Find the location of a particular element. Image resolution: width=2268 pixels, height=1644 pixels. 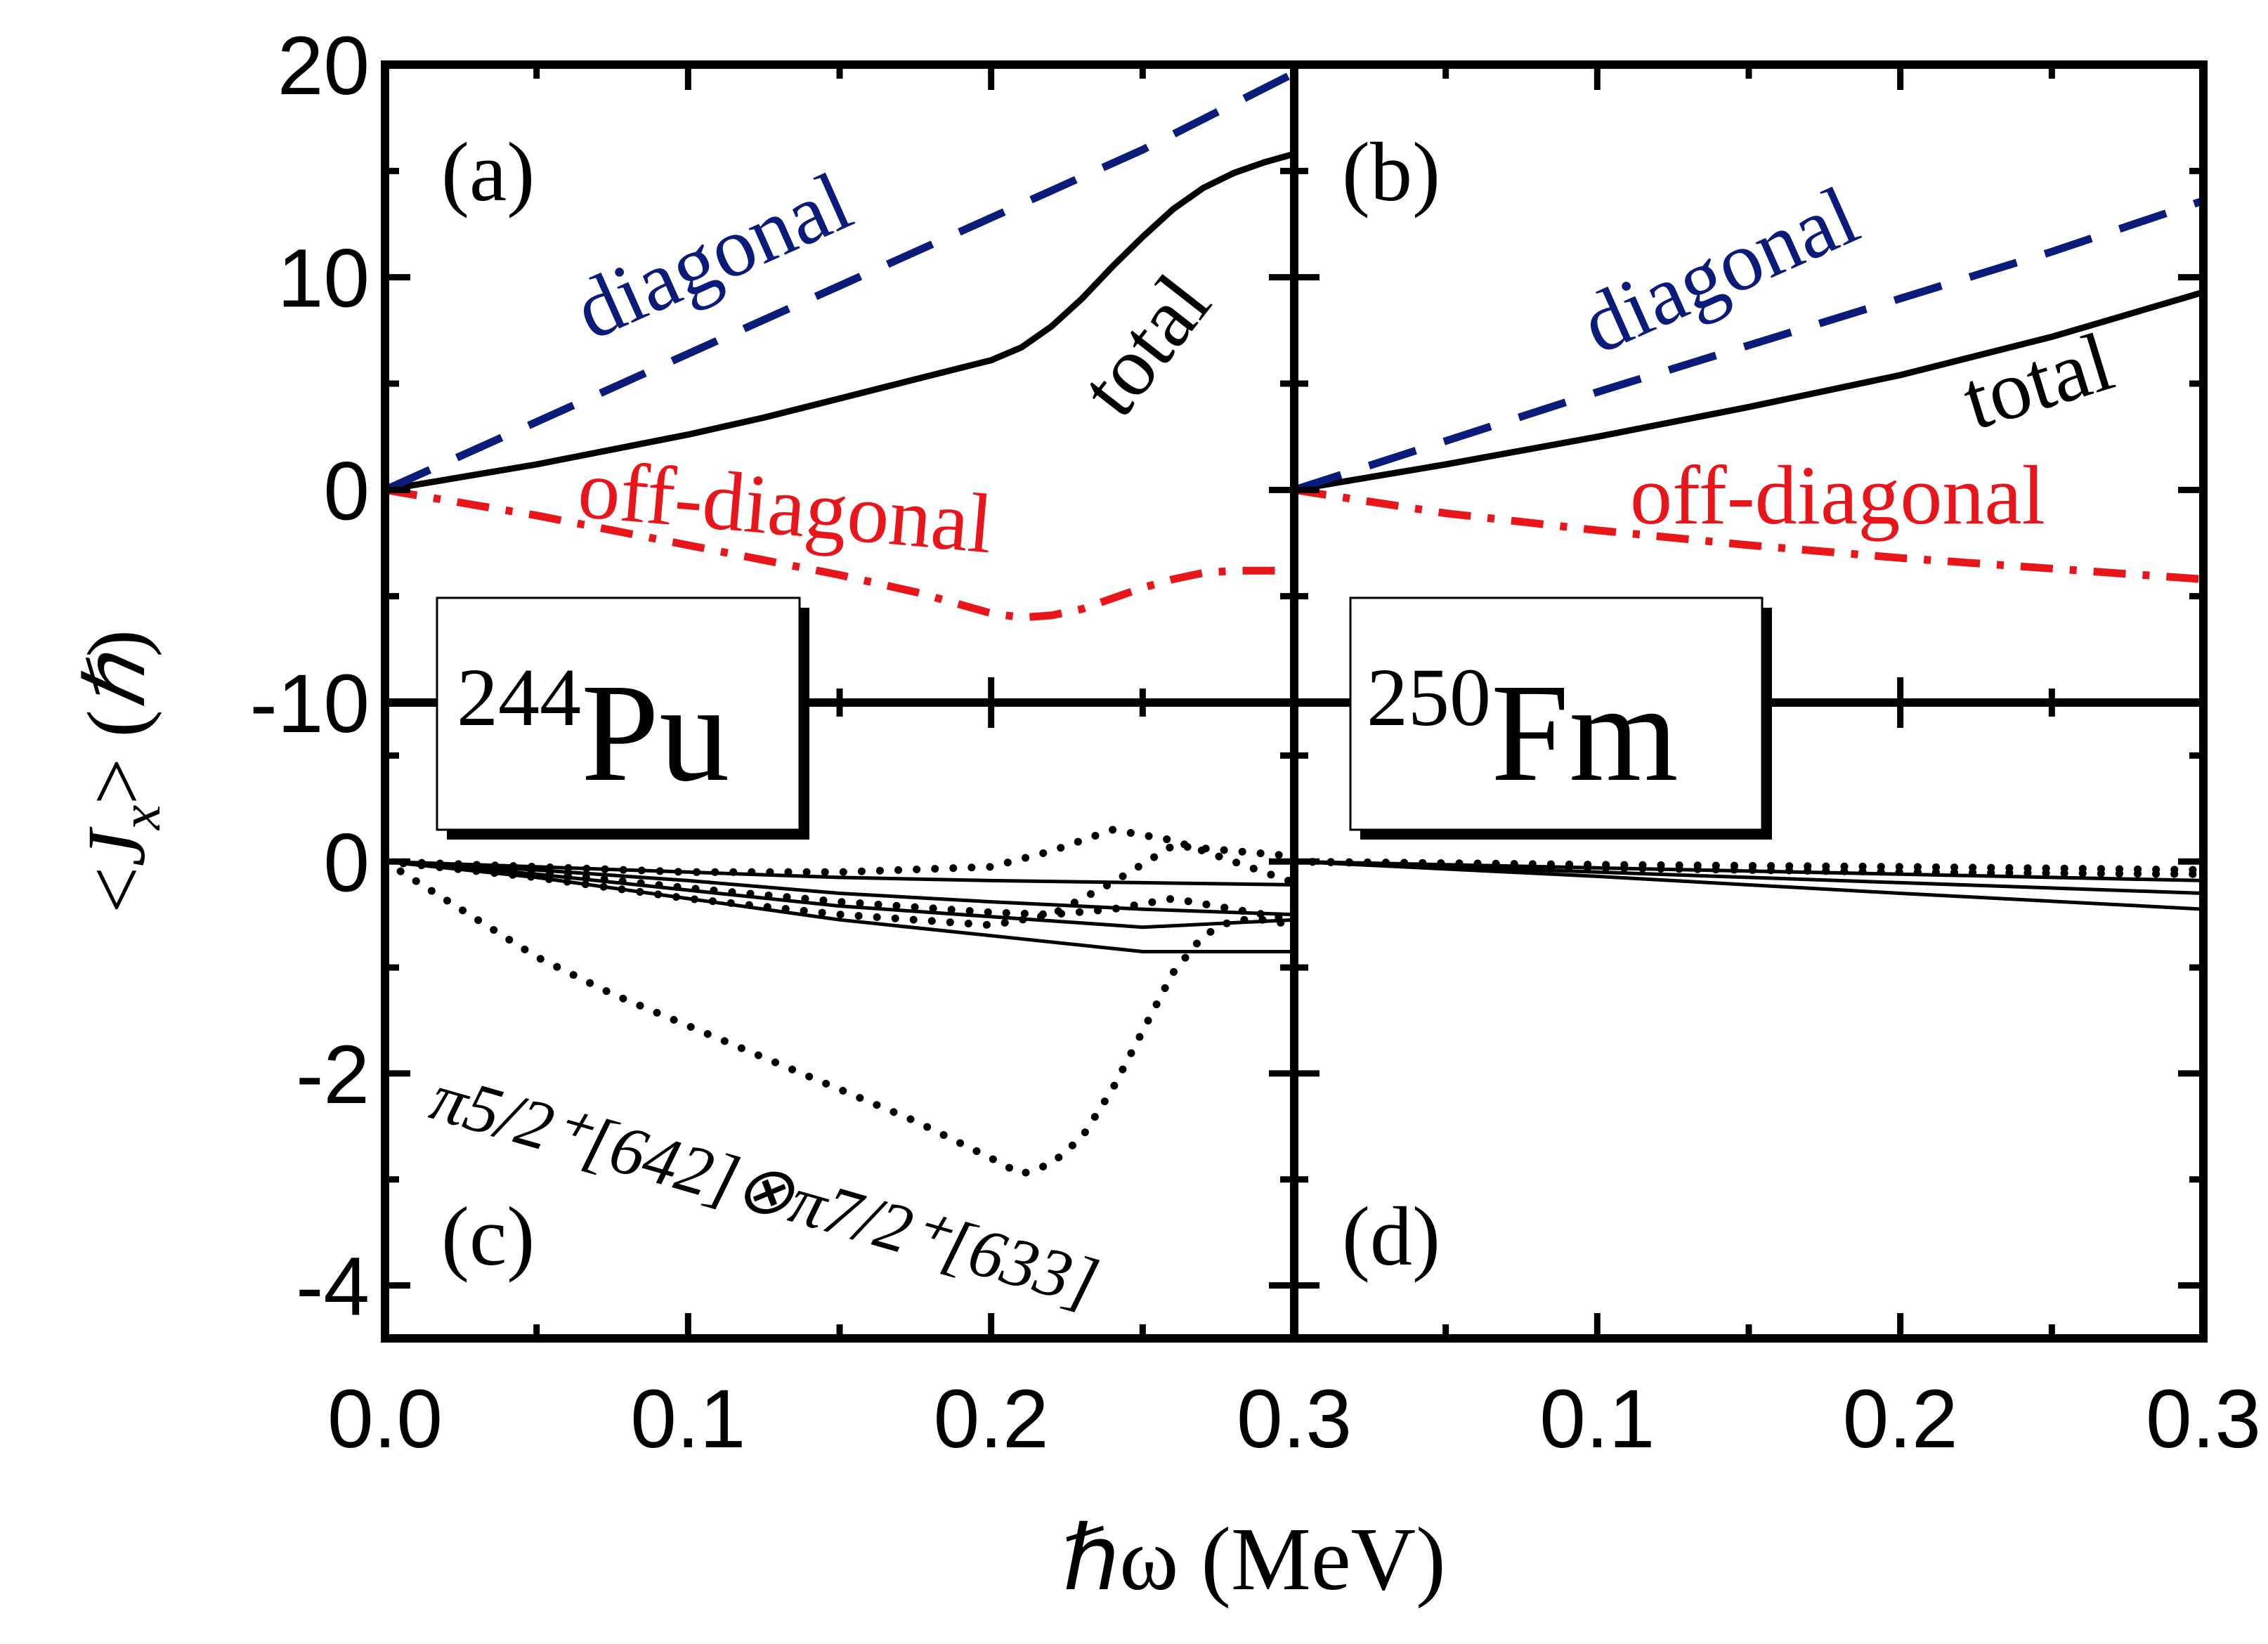

panel-d-plot is located at coordinates (1748, 884).